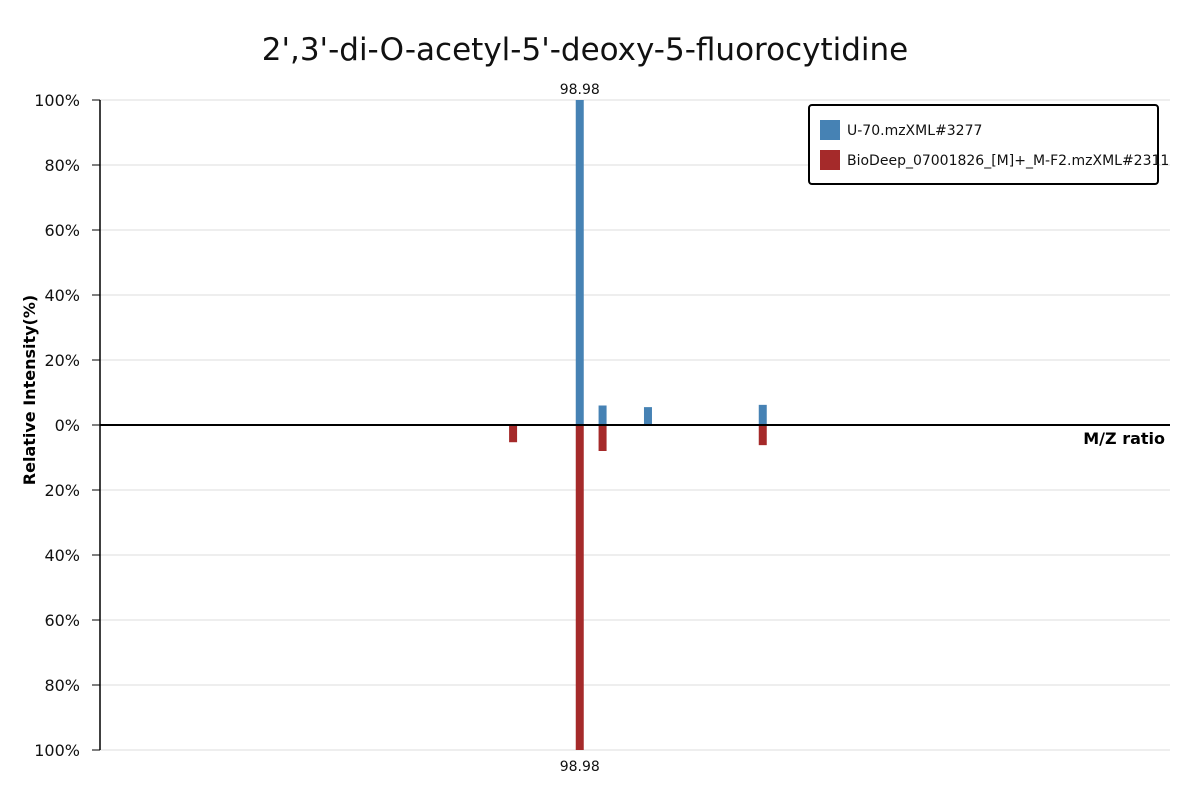  What do you see at coordinates (1124, 438) in the screenshot?
I see `x-axis-title: M/Z ratio` at bounding box center [1124, 438].